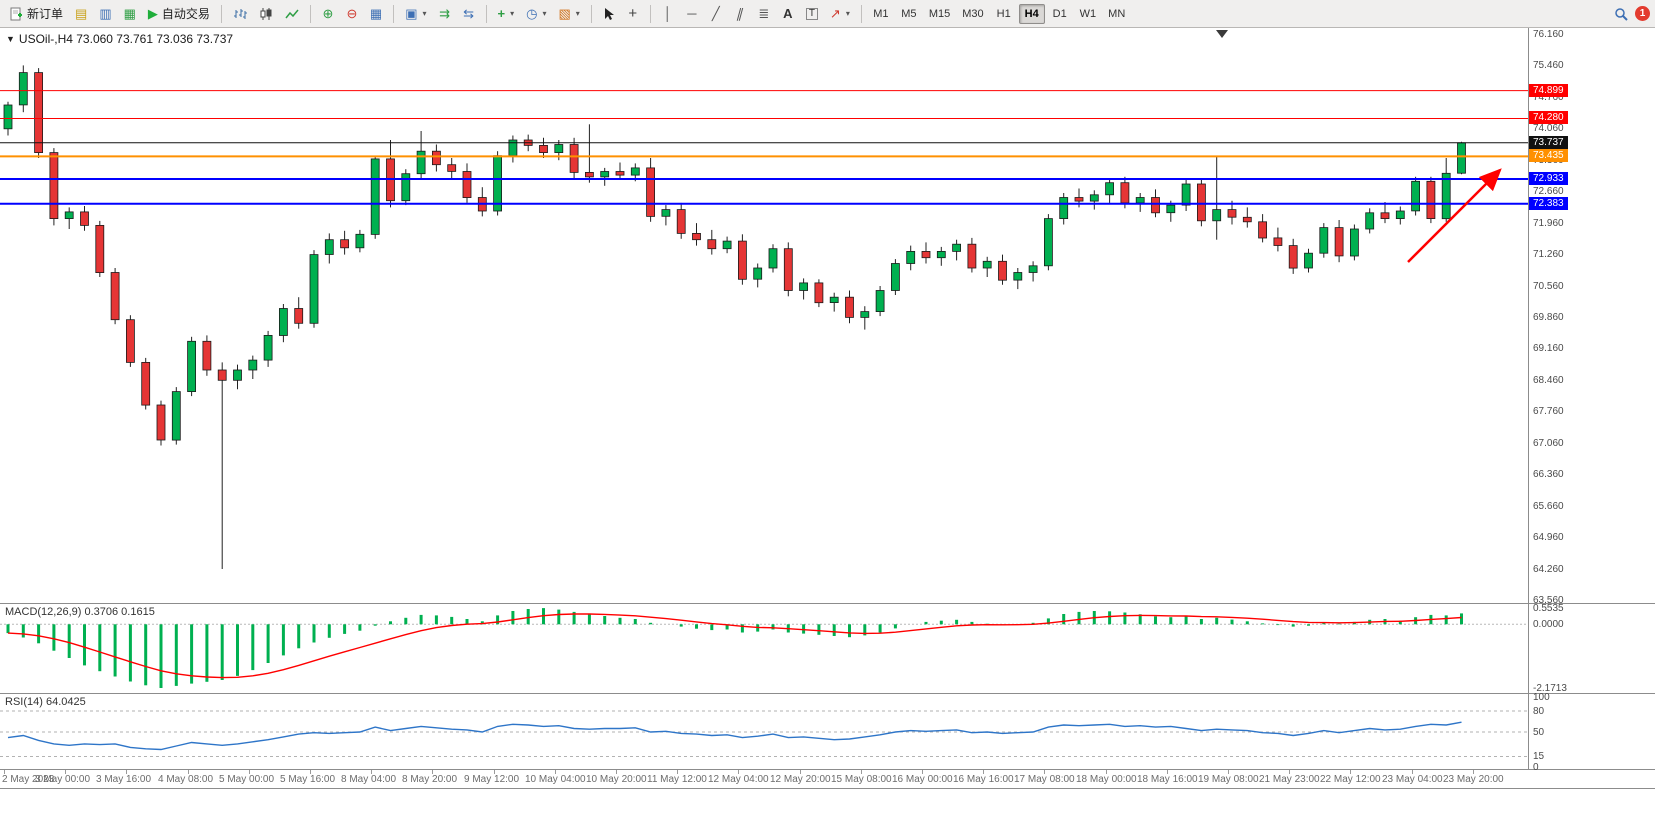 The width and height of the screenshot is (1655, 833). I want to click on text-label-button: T, so click(812, 14).